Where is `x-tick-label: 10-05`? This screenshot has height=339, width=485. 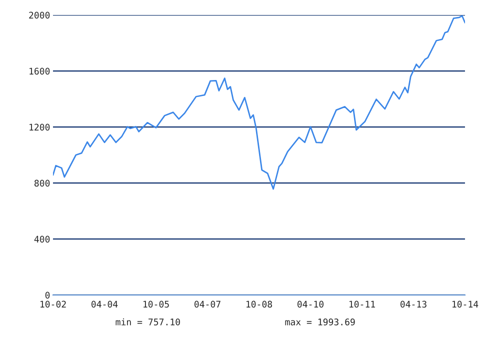
x-tick-label: 10-05 is located at coordinates (156, 304).